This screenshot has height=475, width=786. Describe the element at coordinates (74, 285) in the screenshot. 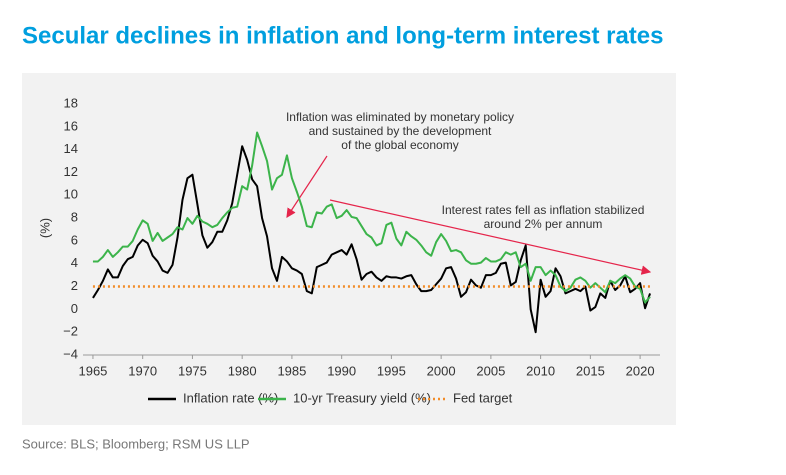

I see `y-tick-label: 2` at that location.